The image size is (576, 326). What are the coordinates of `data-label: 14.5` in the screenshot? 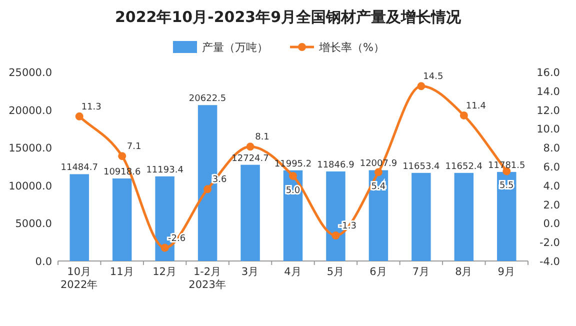 It's located at (433, 77).